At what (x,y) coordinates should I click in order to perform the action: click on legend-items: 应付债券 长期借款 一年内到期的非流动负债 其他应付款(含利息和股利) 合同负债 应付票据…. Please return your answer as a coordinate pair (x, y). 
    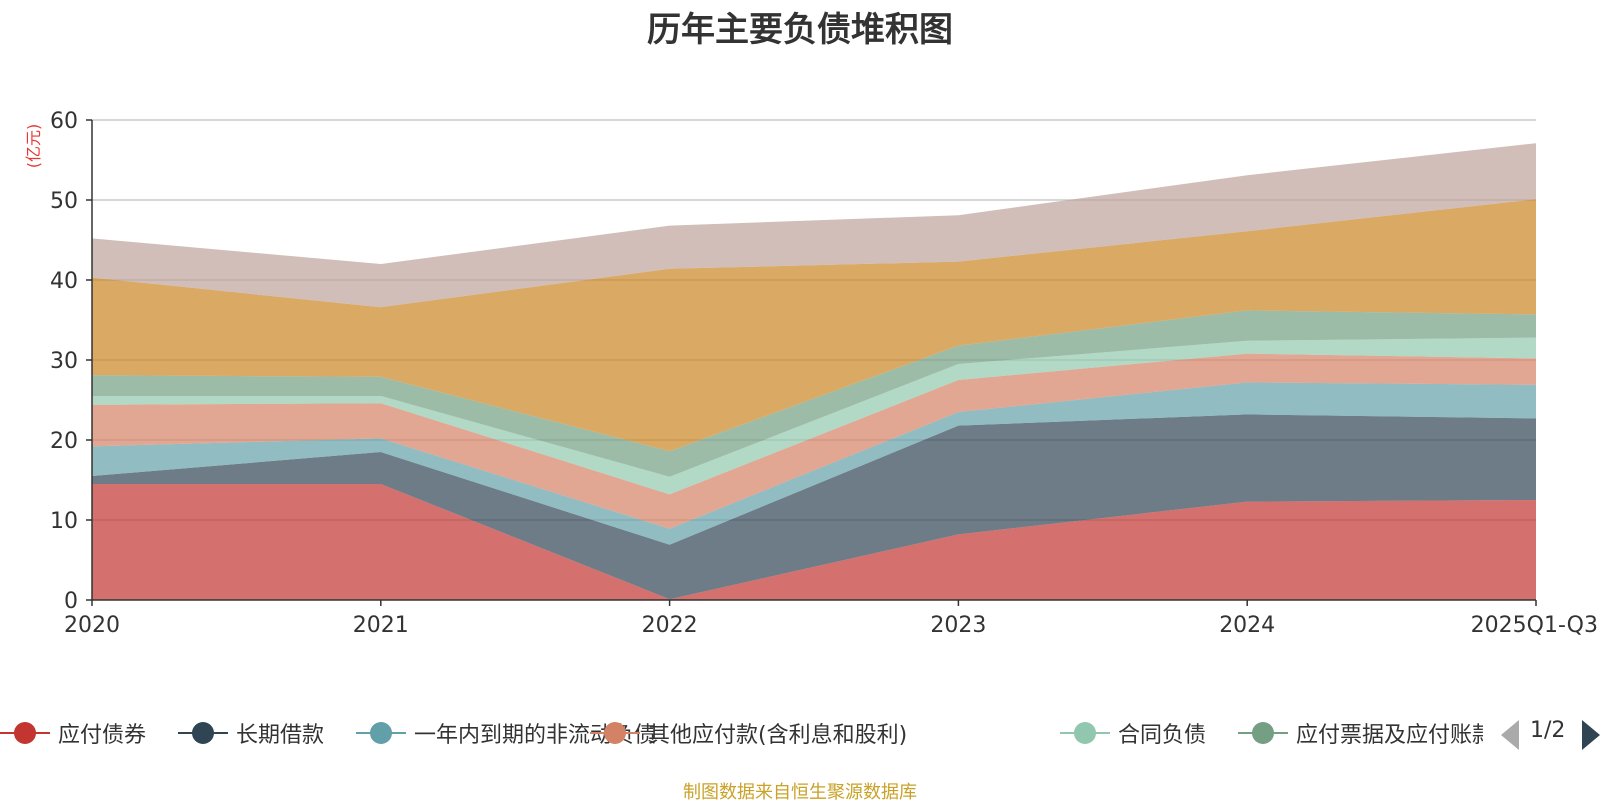
    Looking at the image, I should click on (741, 733).